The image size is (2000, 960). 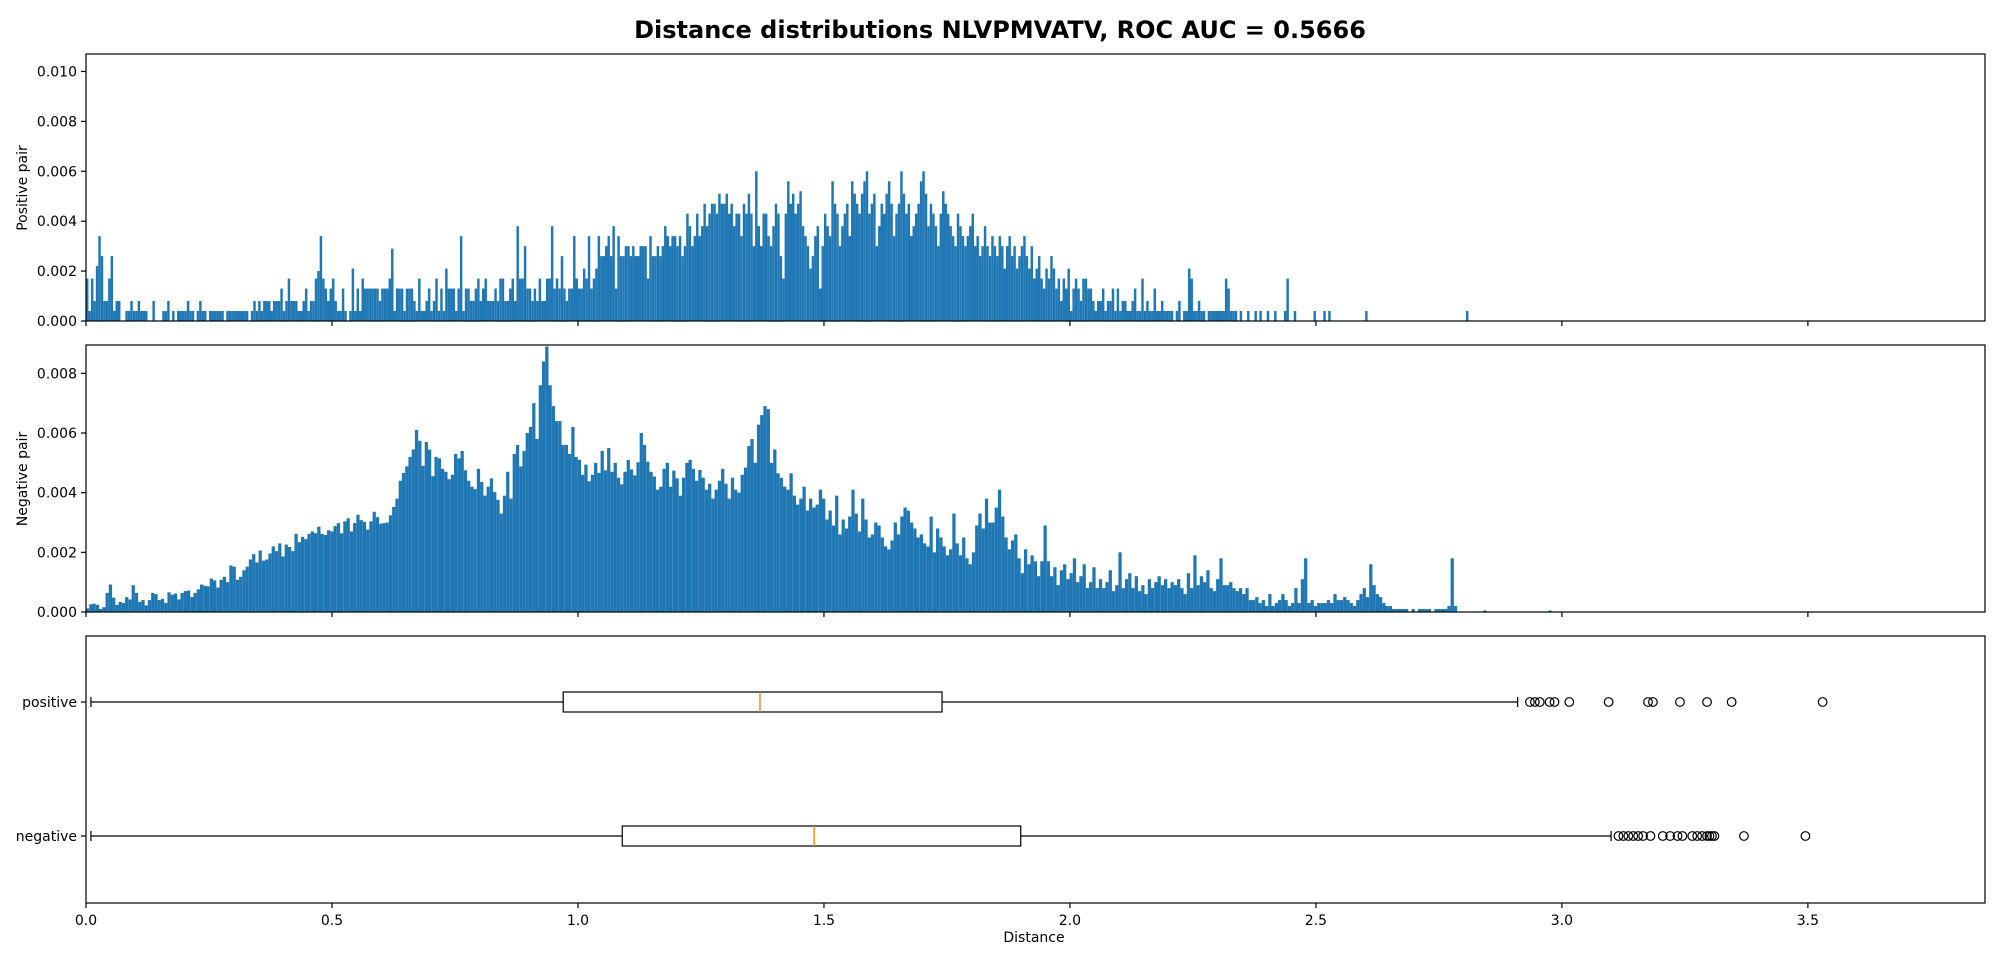 What do you see at coordinates (752, 702) in the screenshot?
I see `positive-box` at bounding box center [752, 702].